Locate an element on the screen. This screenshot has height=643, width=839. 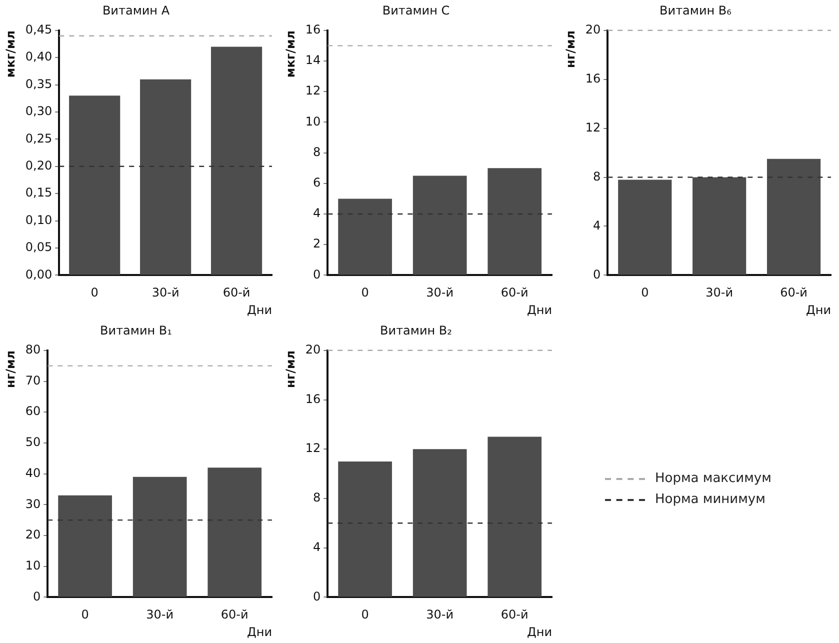
text: Норма максимум is located at coordinates (713, 478).